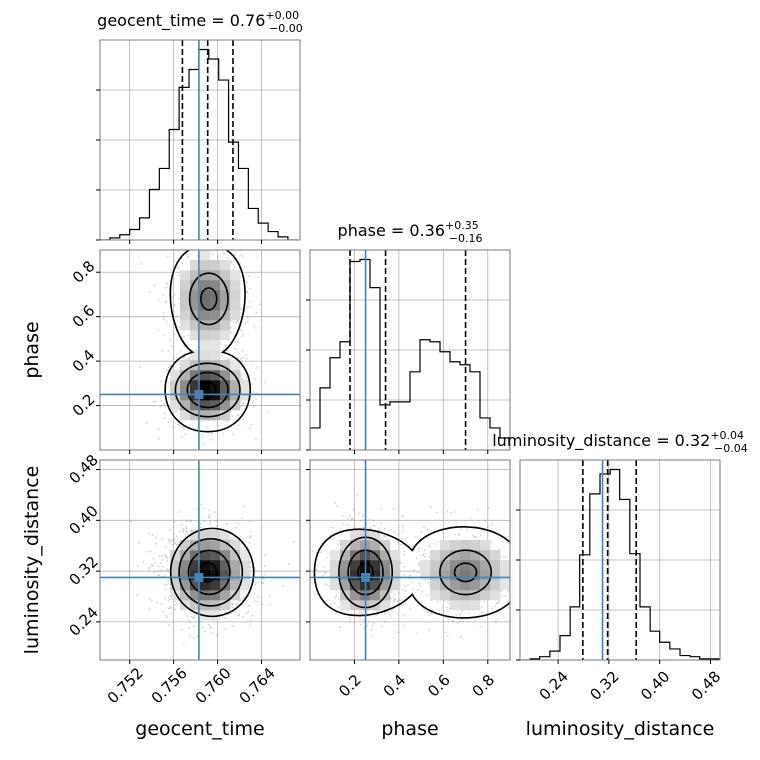 Image resolution: width=760 pixels, height=760 pixels. Describe the element at coordinates (169, 685) in the screenshot. I see `x-tick-label-geocent_time: 0.756` at that location.